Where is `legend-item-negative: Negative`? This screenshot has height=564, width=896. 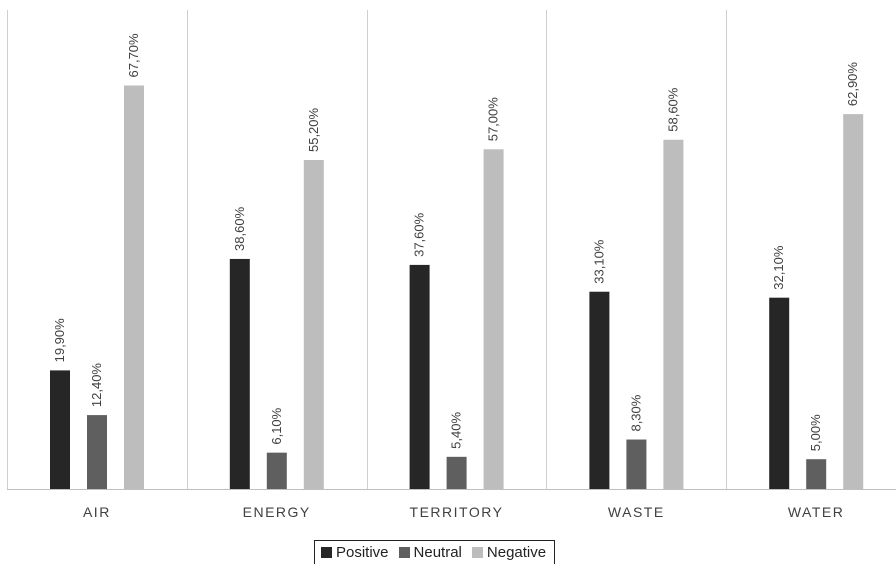 legend-item-negative: Negative is located at coordinates (509, 552).